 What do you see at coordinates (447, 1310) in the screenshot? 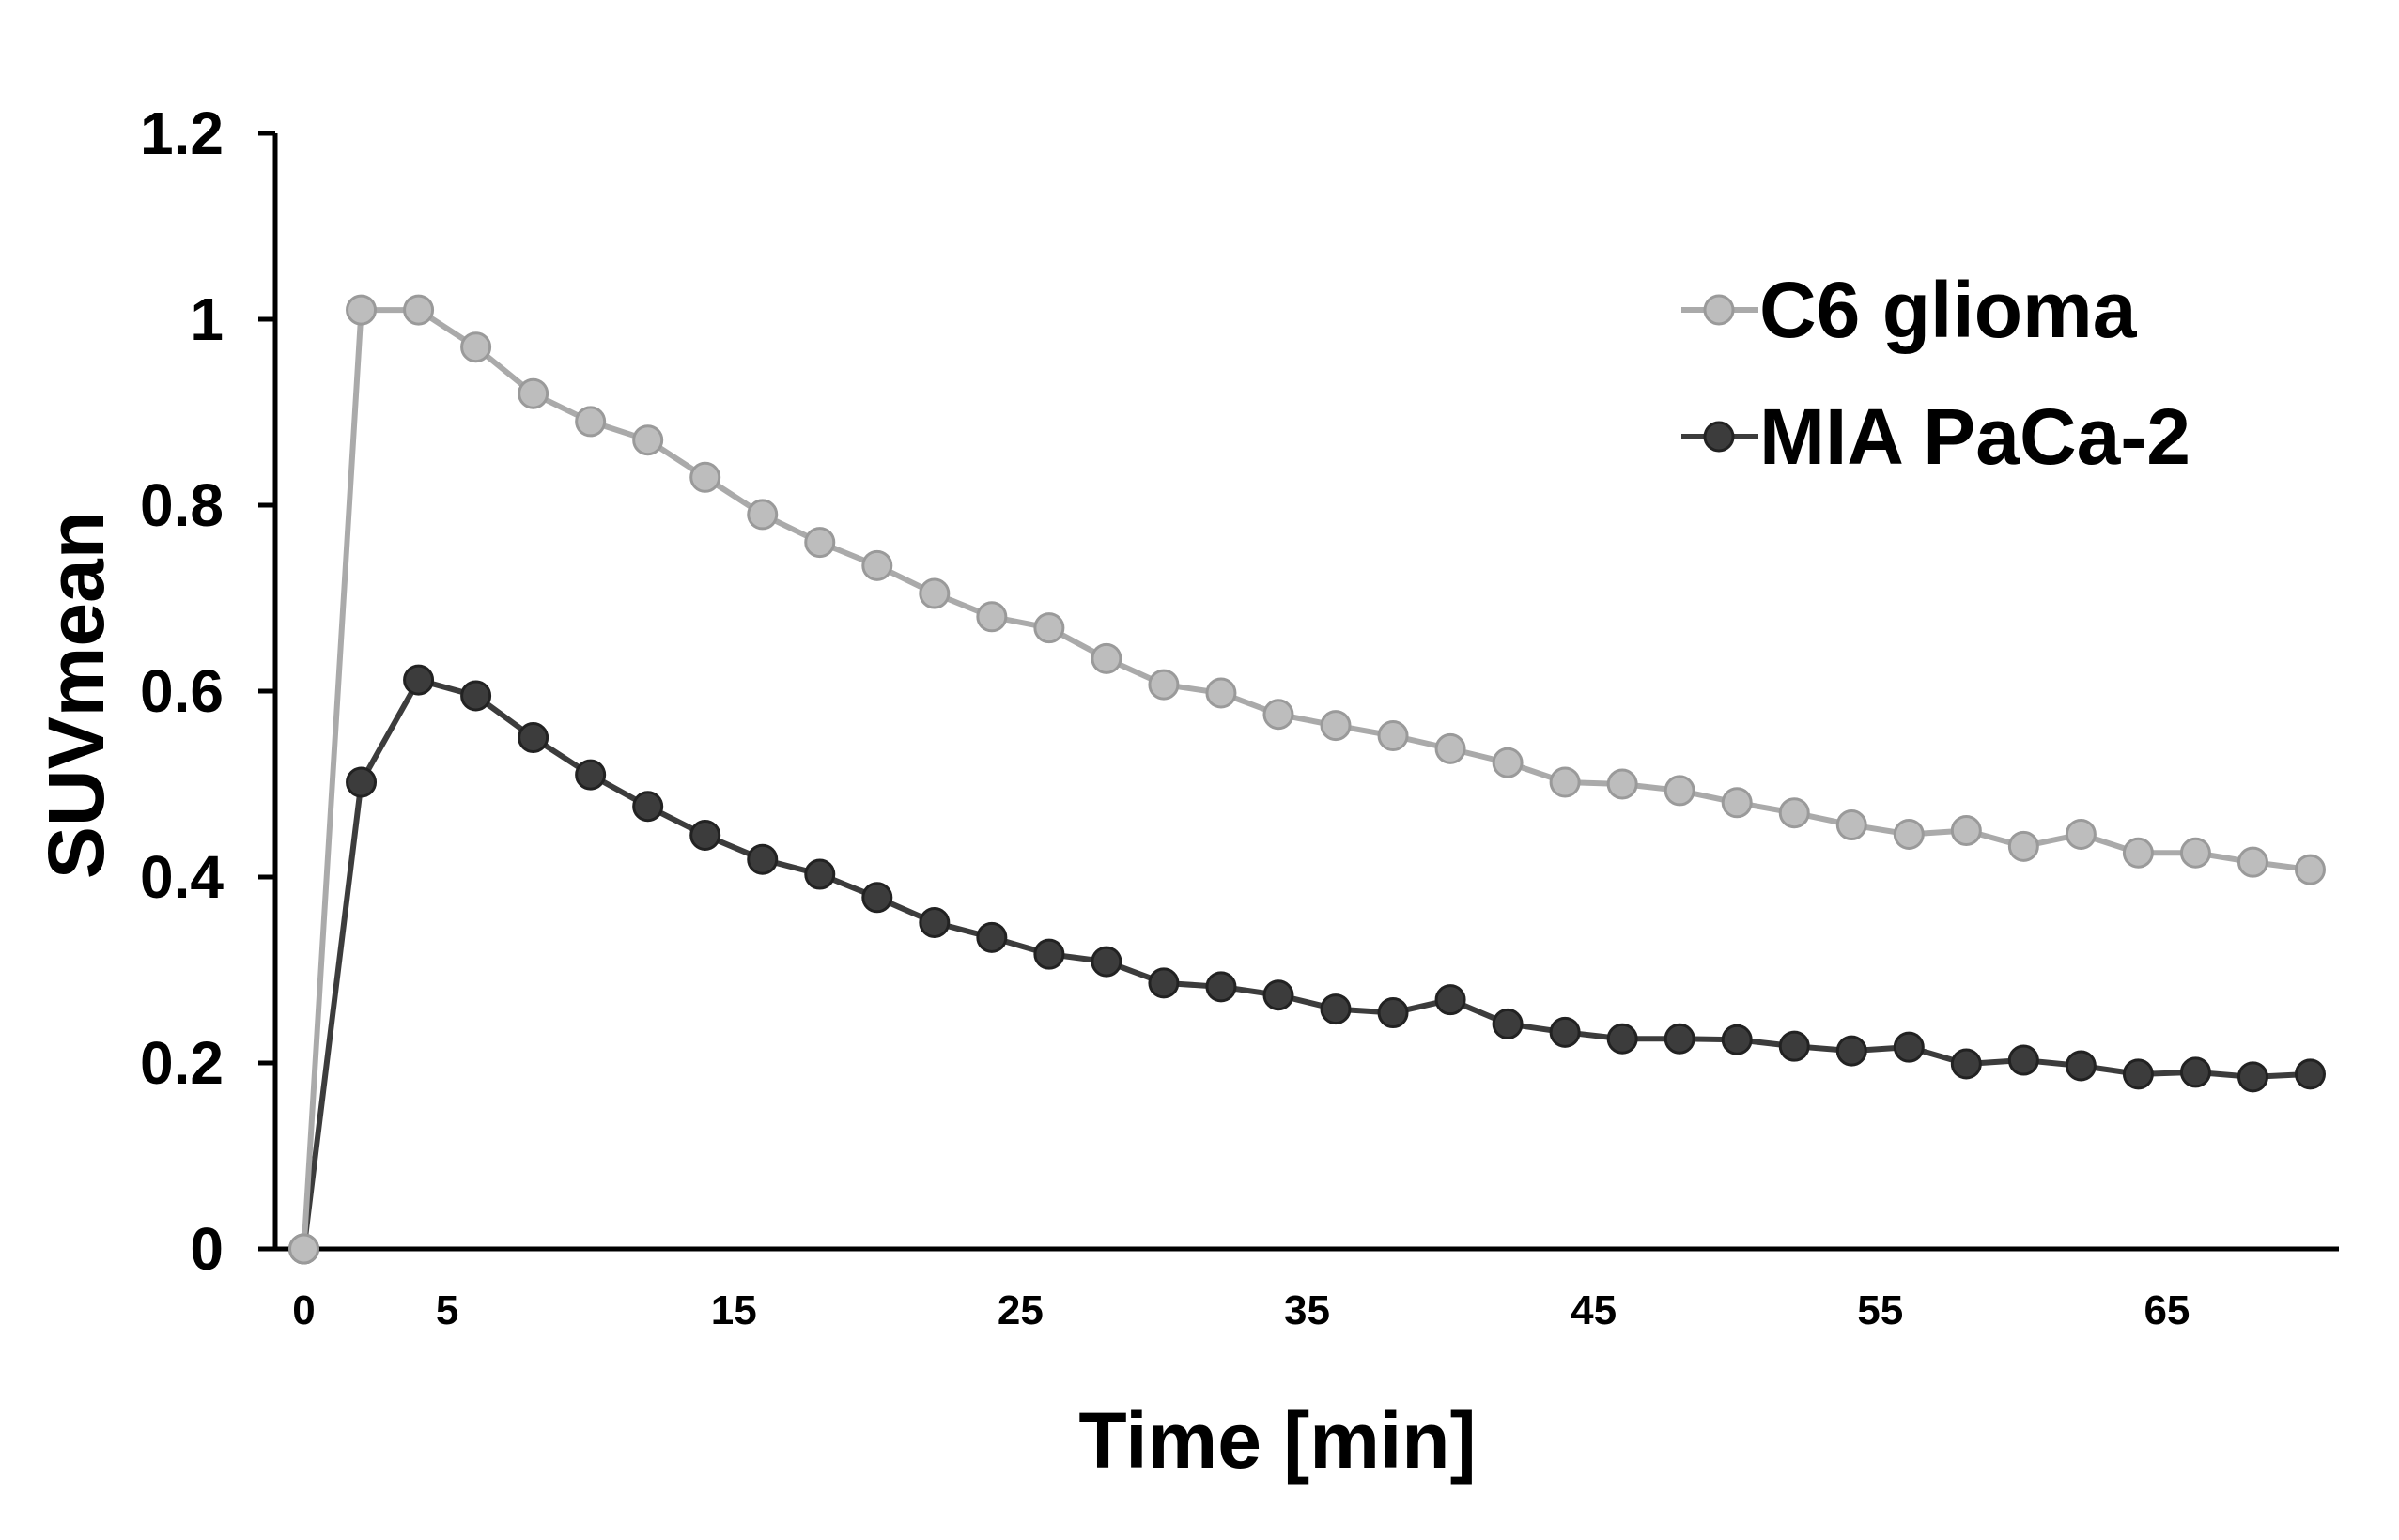
I see `x-tick-label: 5` at bounding box center [447, 1310].